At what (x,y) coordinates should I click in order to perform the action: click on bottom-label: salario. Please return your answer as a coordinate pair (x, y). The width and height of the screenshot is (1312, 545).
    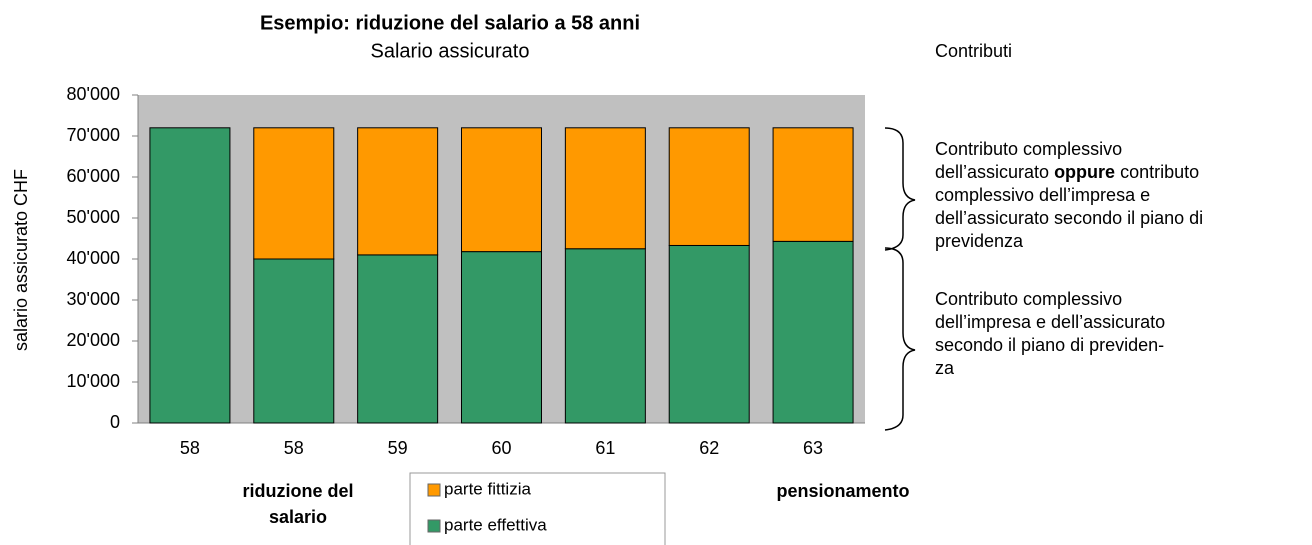
    Looking at the image, I should click on (298, 517).